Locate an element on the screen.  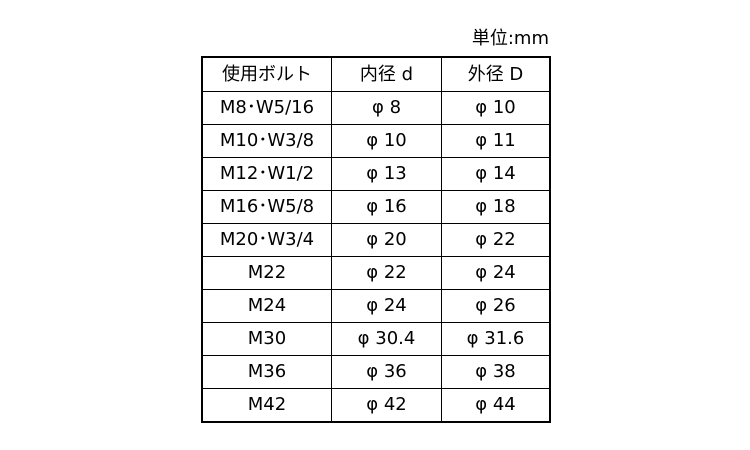
table-cell: φ 16 is located at coordinates (386, 207).